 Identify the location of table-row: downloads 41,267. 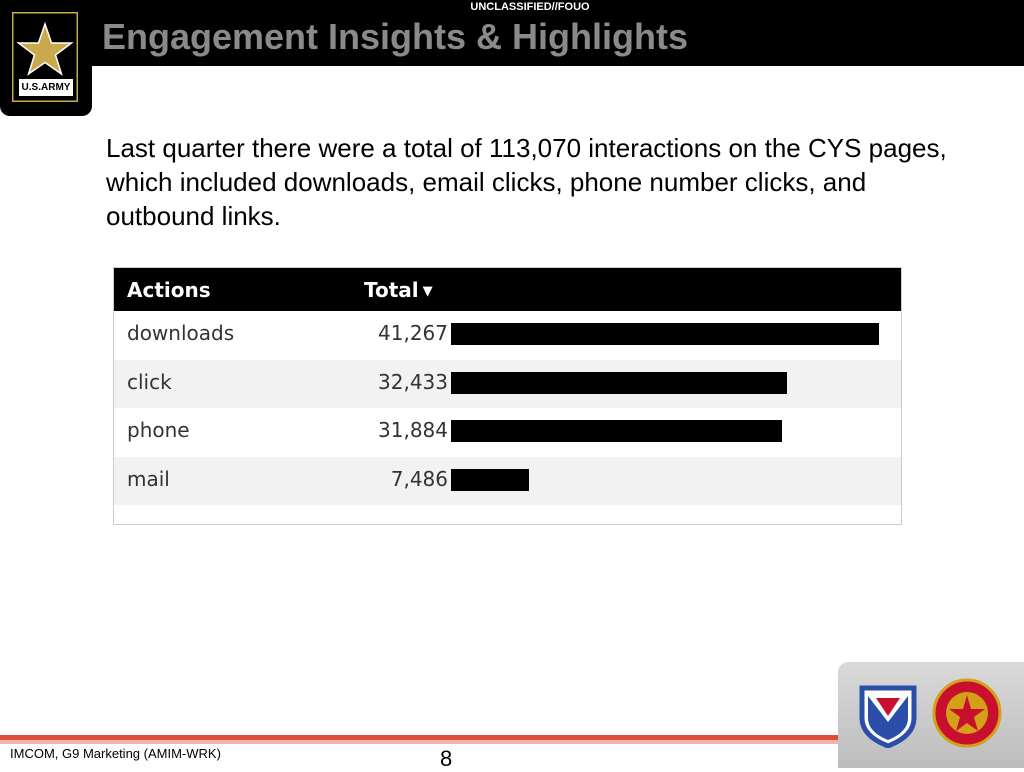
(507, 335).